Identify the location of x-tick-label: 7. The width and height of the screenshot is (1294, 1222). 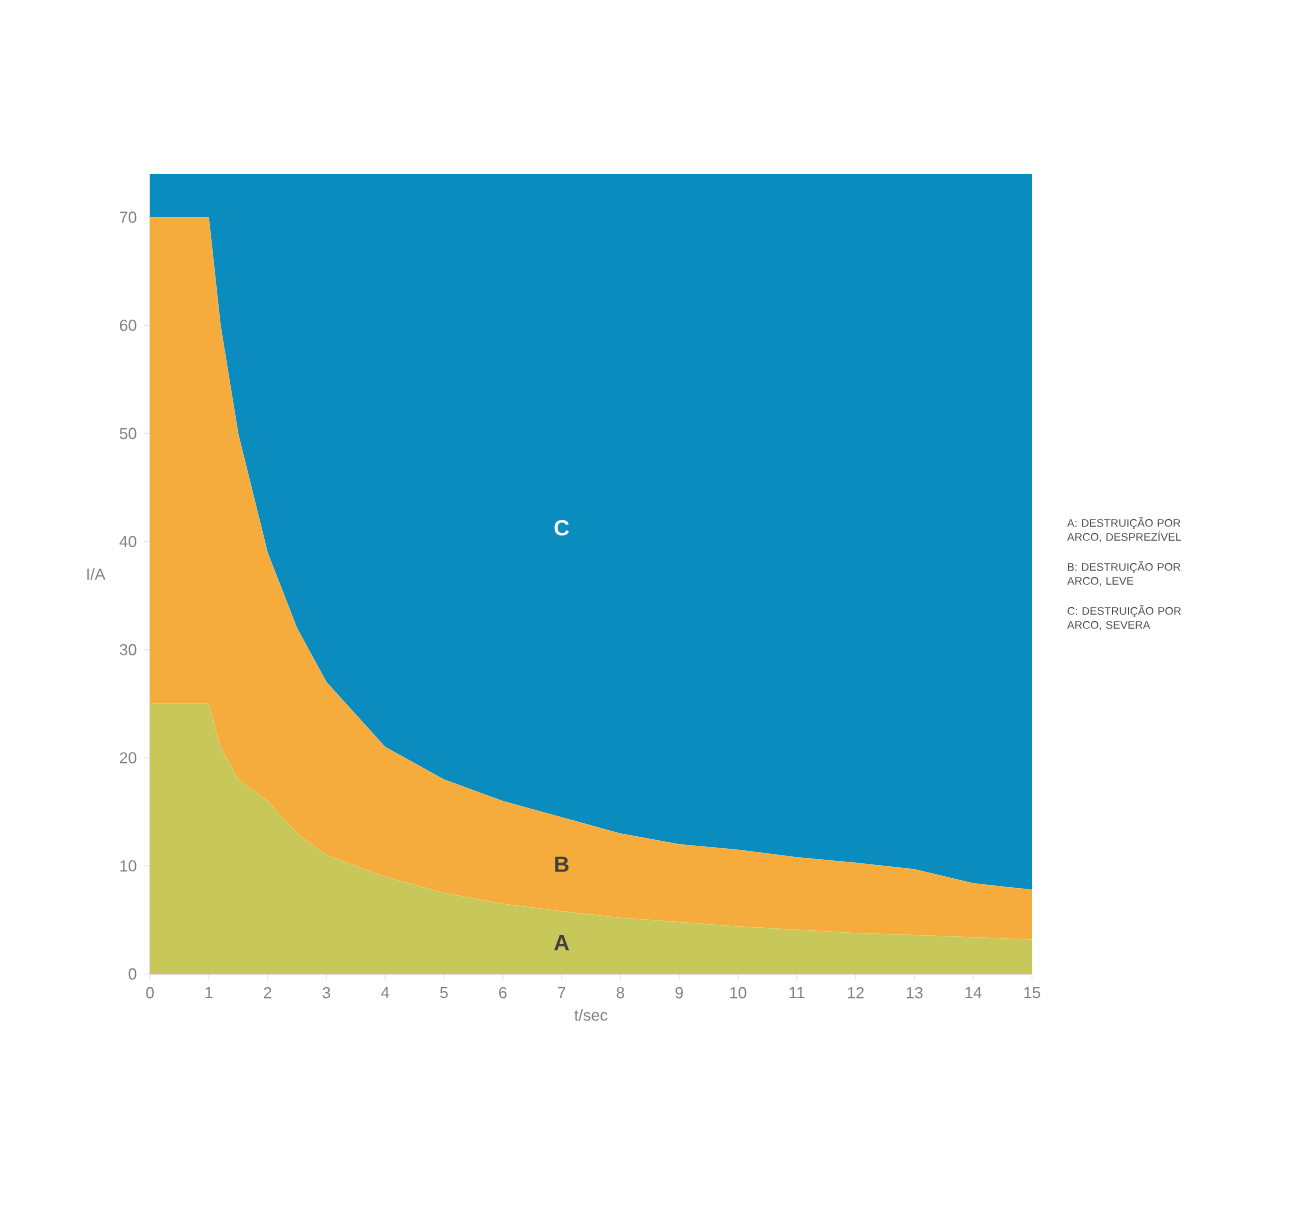
(561, 993).